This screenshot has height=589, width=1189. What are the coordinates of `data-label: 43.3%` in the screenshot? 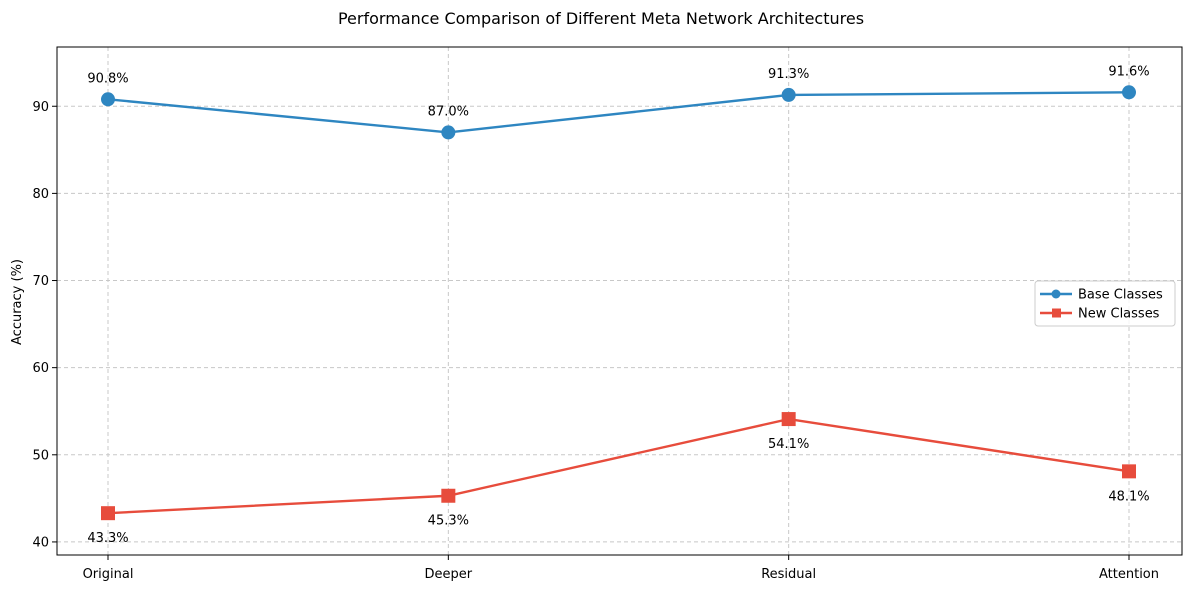 It's located at (107, 538).